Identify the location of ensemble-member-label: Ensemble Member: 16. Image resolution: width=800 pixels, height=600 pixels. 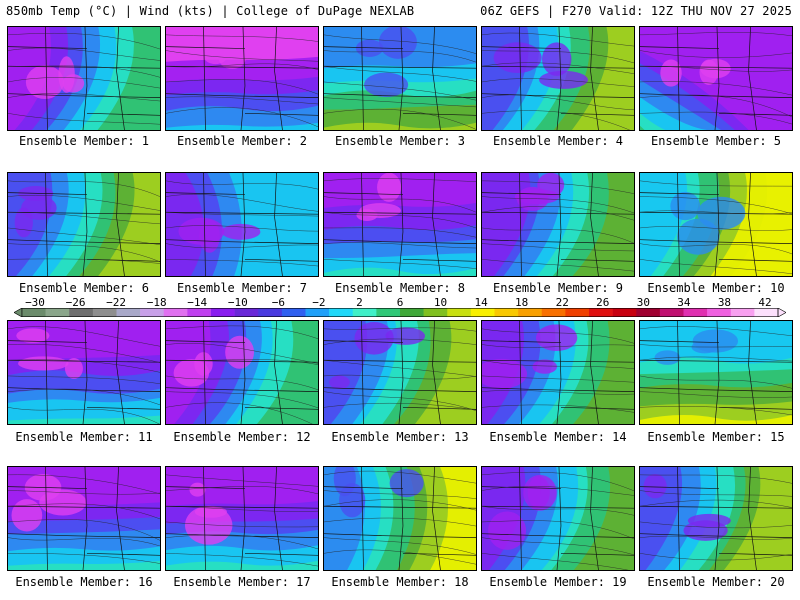
(84, 582).